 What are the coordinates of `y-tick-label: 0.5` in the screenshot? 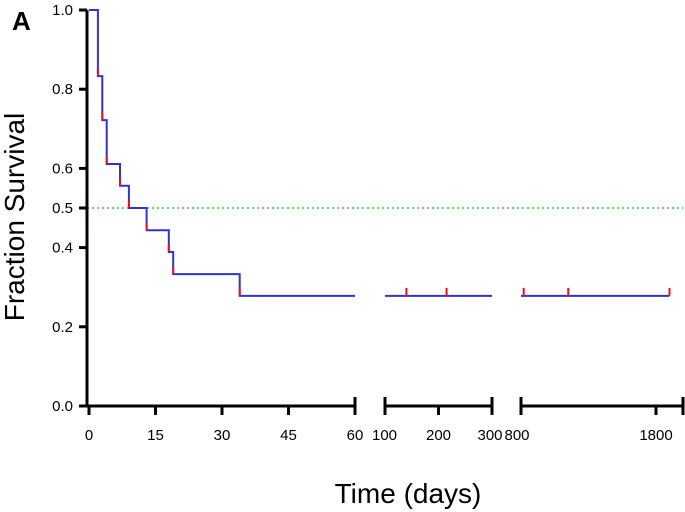 It's located at (62, 208).